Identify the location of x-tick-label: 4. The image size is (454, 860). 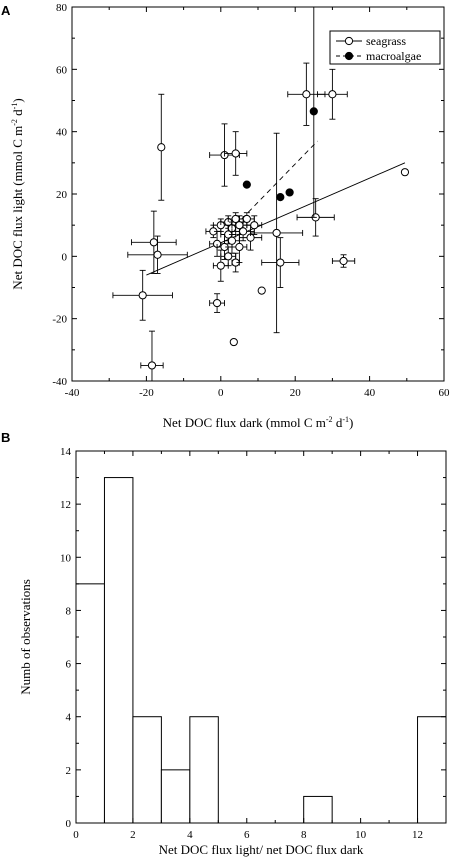
(190, 835).